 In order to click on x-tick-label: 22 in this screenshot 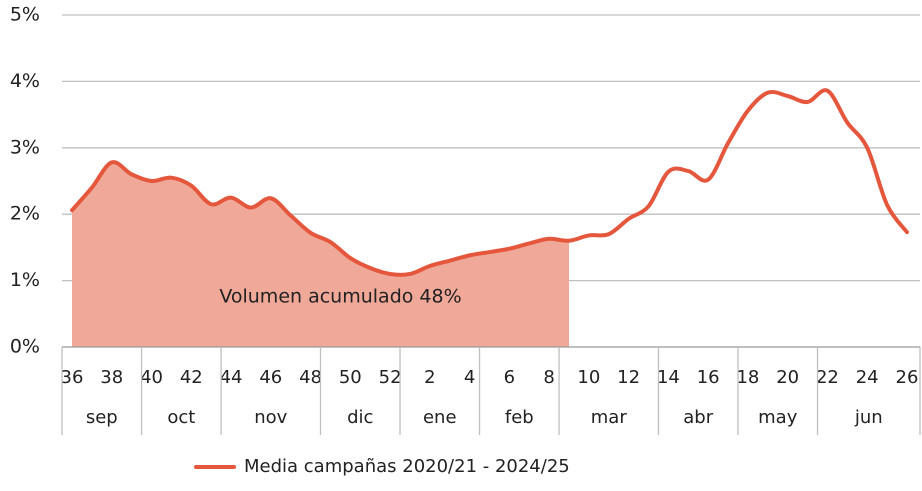, I will do `click(827, 377)`.